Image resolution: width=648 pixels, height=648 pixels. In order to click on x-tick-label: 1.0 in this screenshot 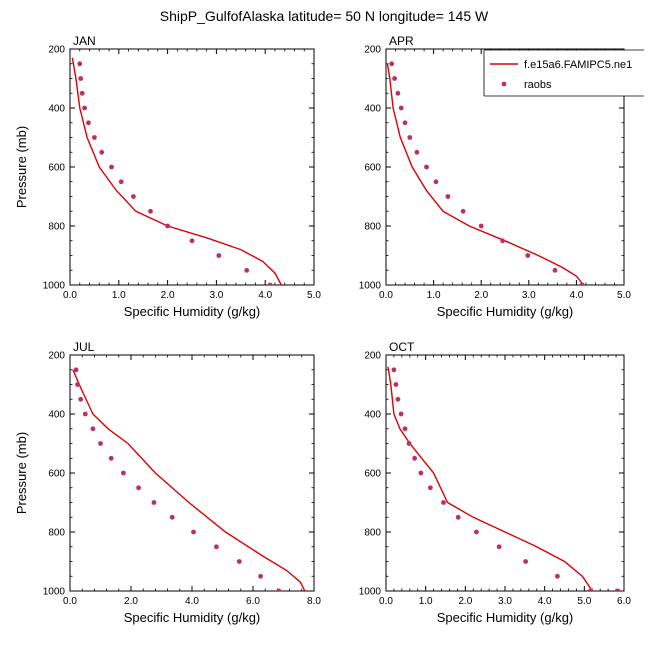, I will do `click(434, 295)`.